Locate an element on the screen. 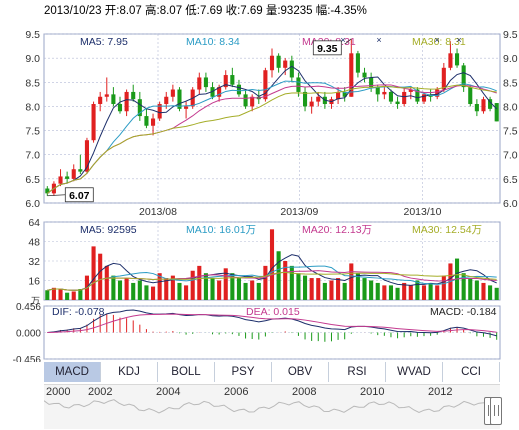 Image resolution: width=519 pixels, height=430 pixels. tab-rsi: RSI is located at coordinates (357, 372).